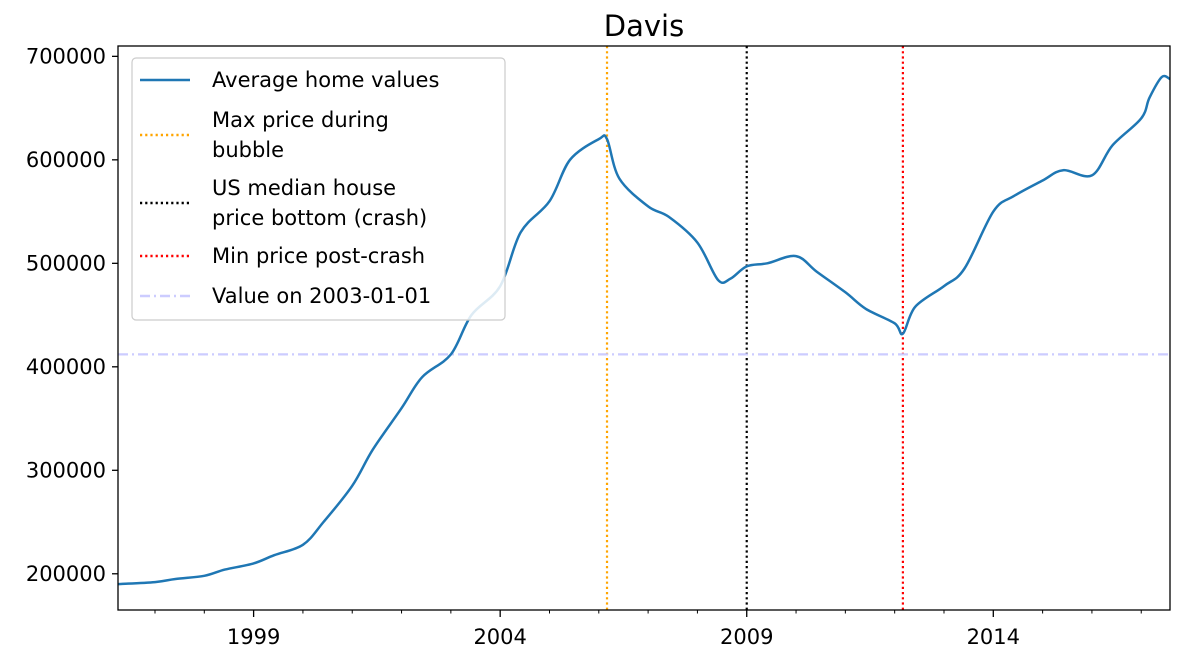 This screenshot has height=660, width=1198. I want to click on y-tick-label: 400000, so click(66, 367).